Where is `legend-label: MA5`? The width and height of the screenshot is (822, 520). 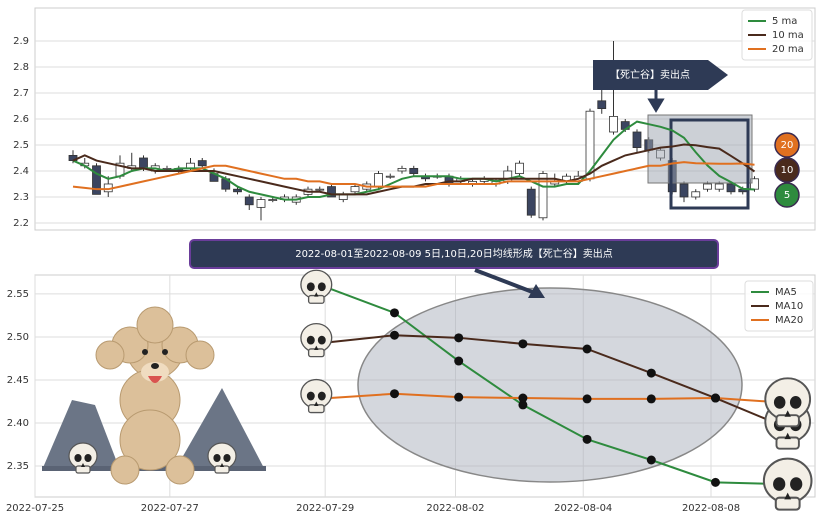
legend-label: MA5 is located at coordinates (786, 292).